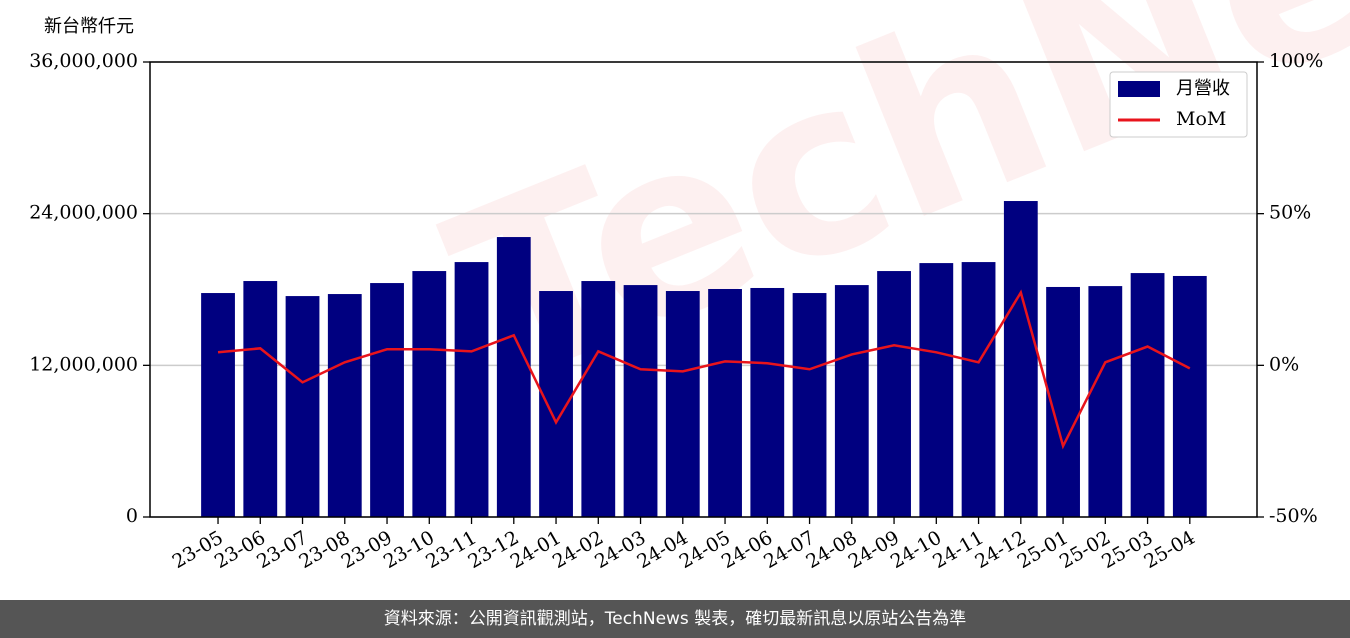  What do you see at coordinates (132, 516) in the screenshot?
I see `y-tick-label: 0` at bounding box center [132, 516].